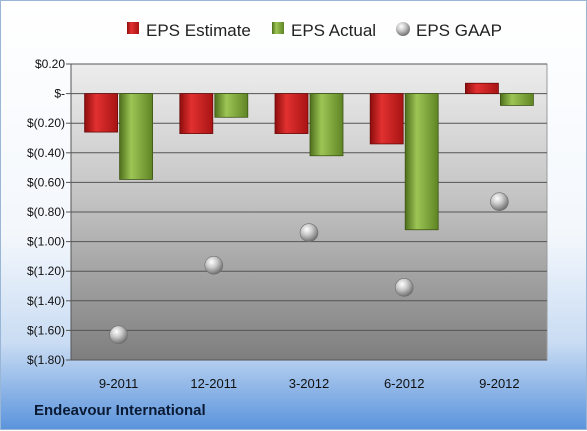 Image resolution: width=587 pixels, height=431 pixels. Describe the element at coordinates (46, 301) in the screenshot. I see `y-tick-label: $(1.40)` at that location.